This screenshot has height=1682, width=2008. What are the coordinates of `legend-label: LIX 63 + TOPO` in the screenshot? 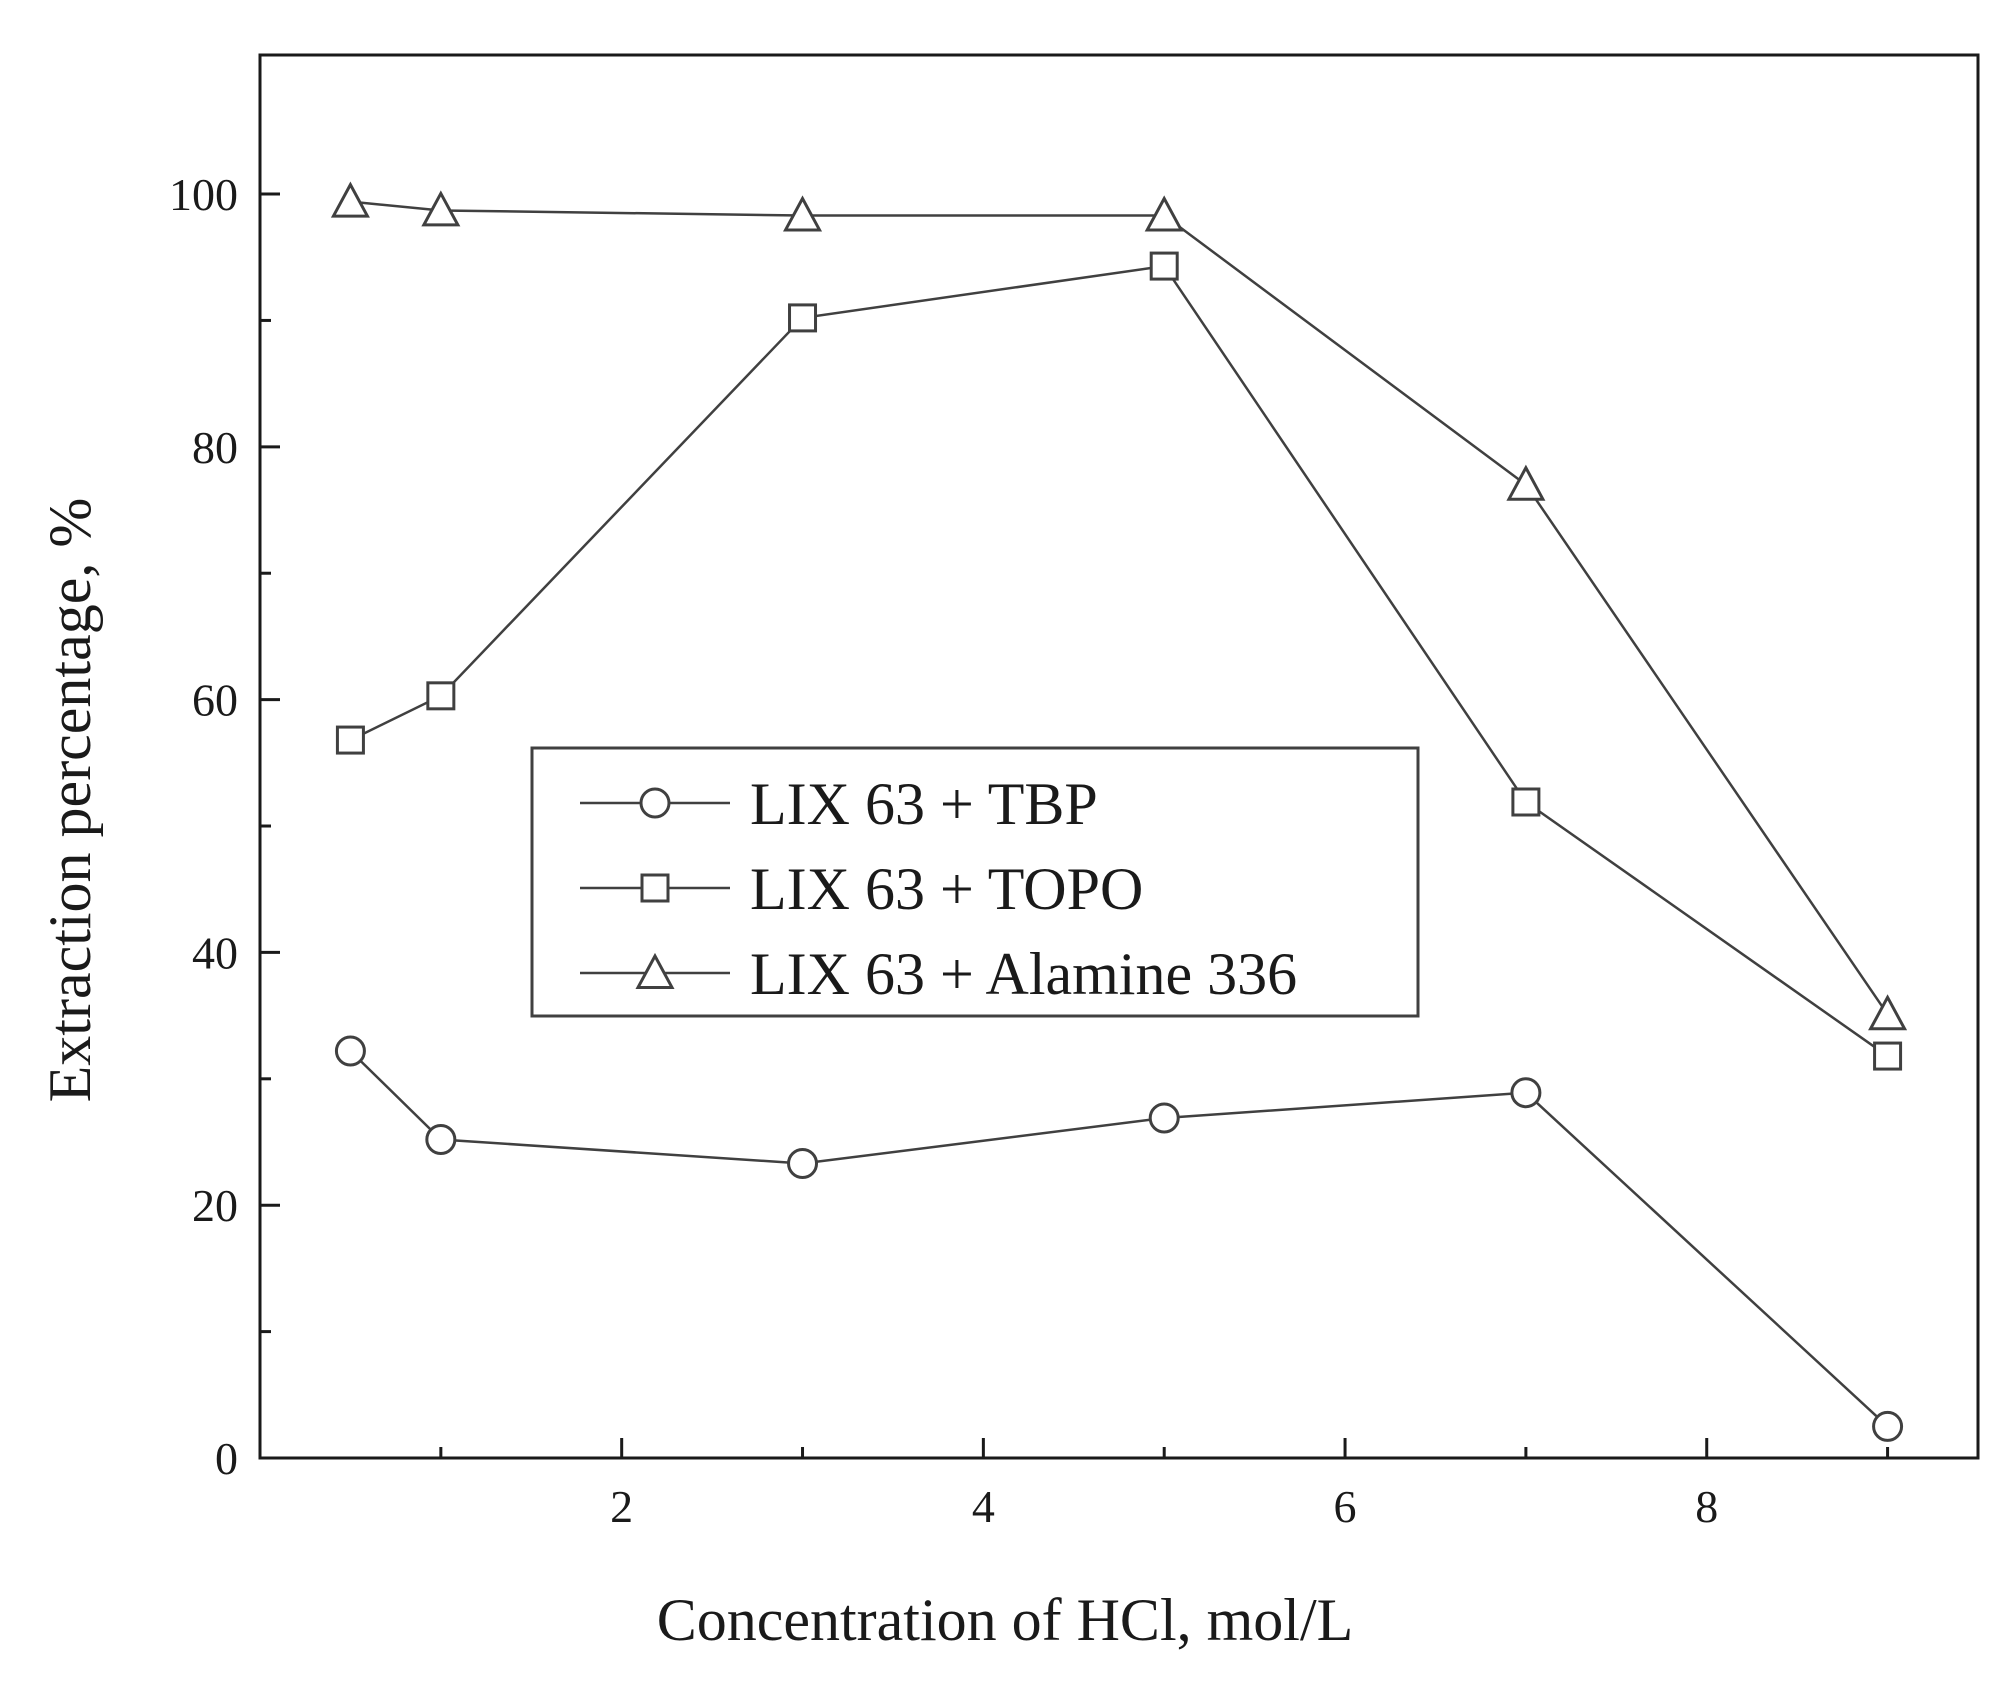 It's located at (946, 889).